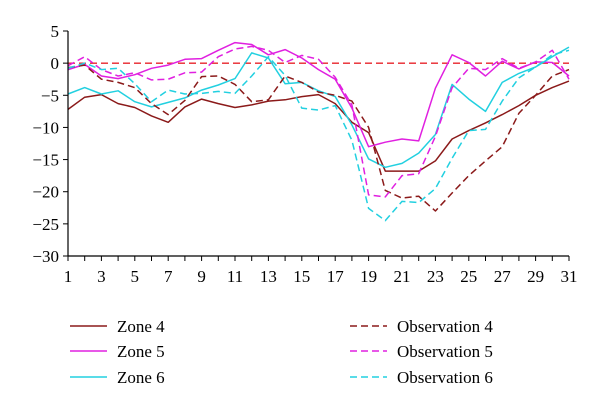 This screenshot has height=408, width=600. What do you see at coordinates (336, 276) in the screenshot?
I see `x-tick-label: 17` at bounding box center [336, 276].